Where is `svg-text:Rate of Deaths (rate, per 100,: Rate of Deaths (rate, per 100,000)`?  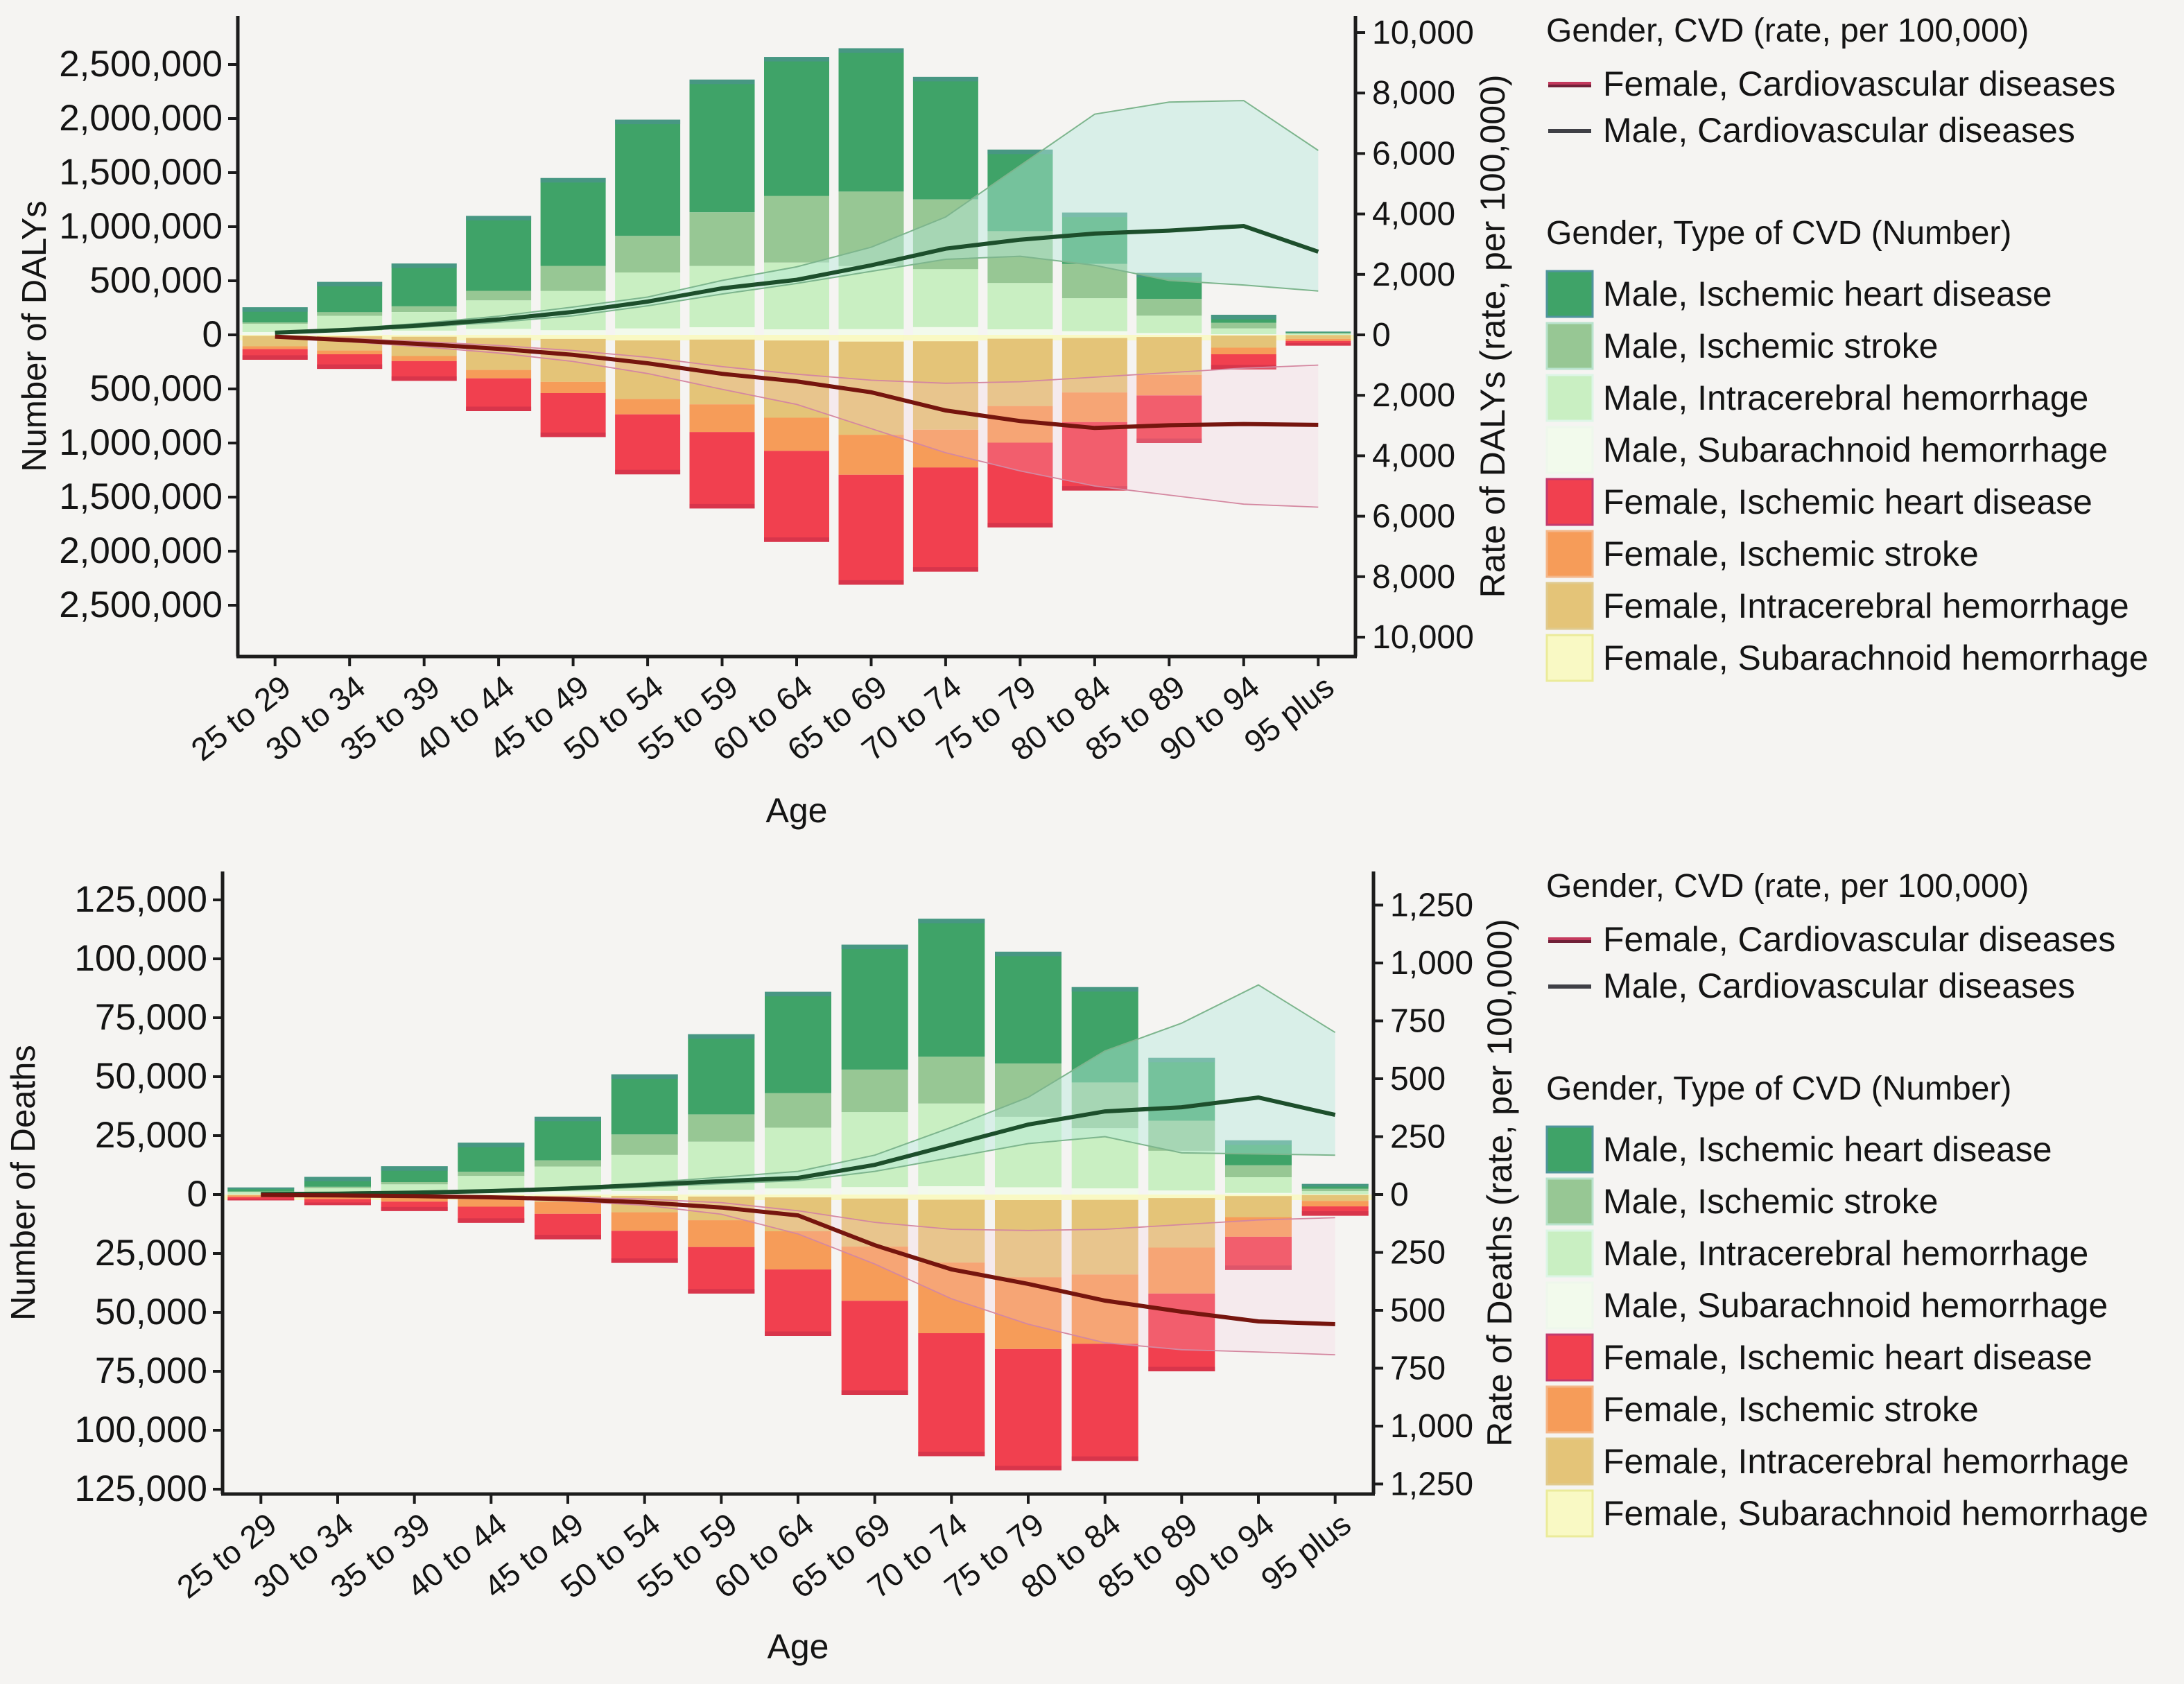
svg-text:Rate of Deaths (rate, per 100,: Rate of Deaths (rate, per 100,000) is located at coordinates (1500, 1183).